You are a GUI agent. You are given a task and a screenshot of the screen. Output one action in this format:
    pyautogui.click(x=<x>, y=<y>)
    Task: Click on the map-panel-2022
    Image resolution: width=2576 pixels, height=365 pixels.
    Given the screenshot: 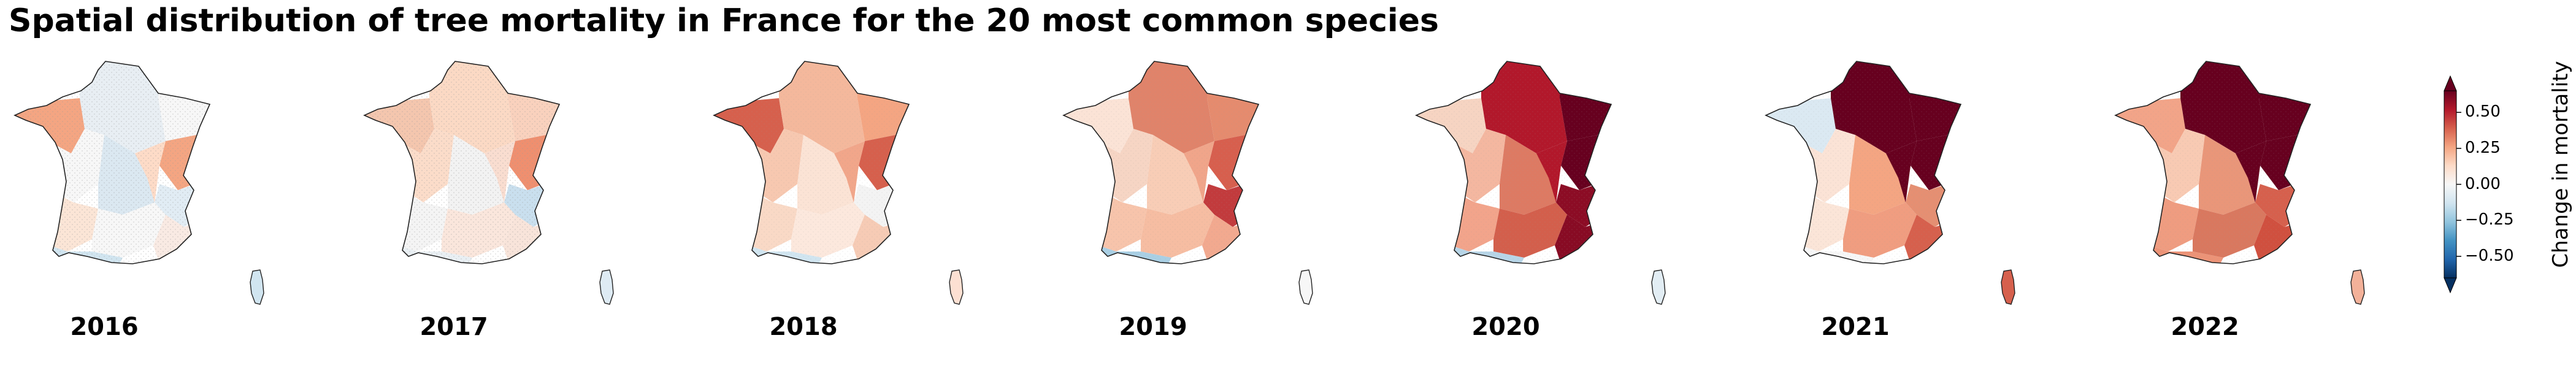 What is the action you would take?
    pyautogui.click(x=2239, y=183)
    